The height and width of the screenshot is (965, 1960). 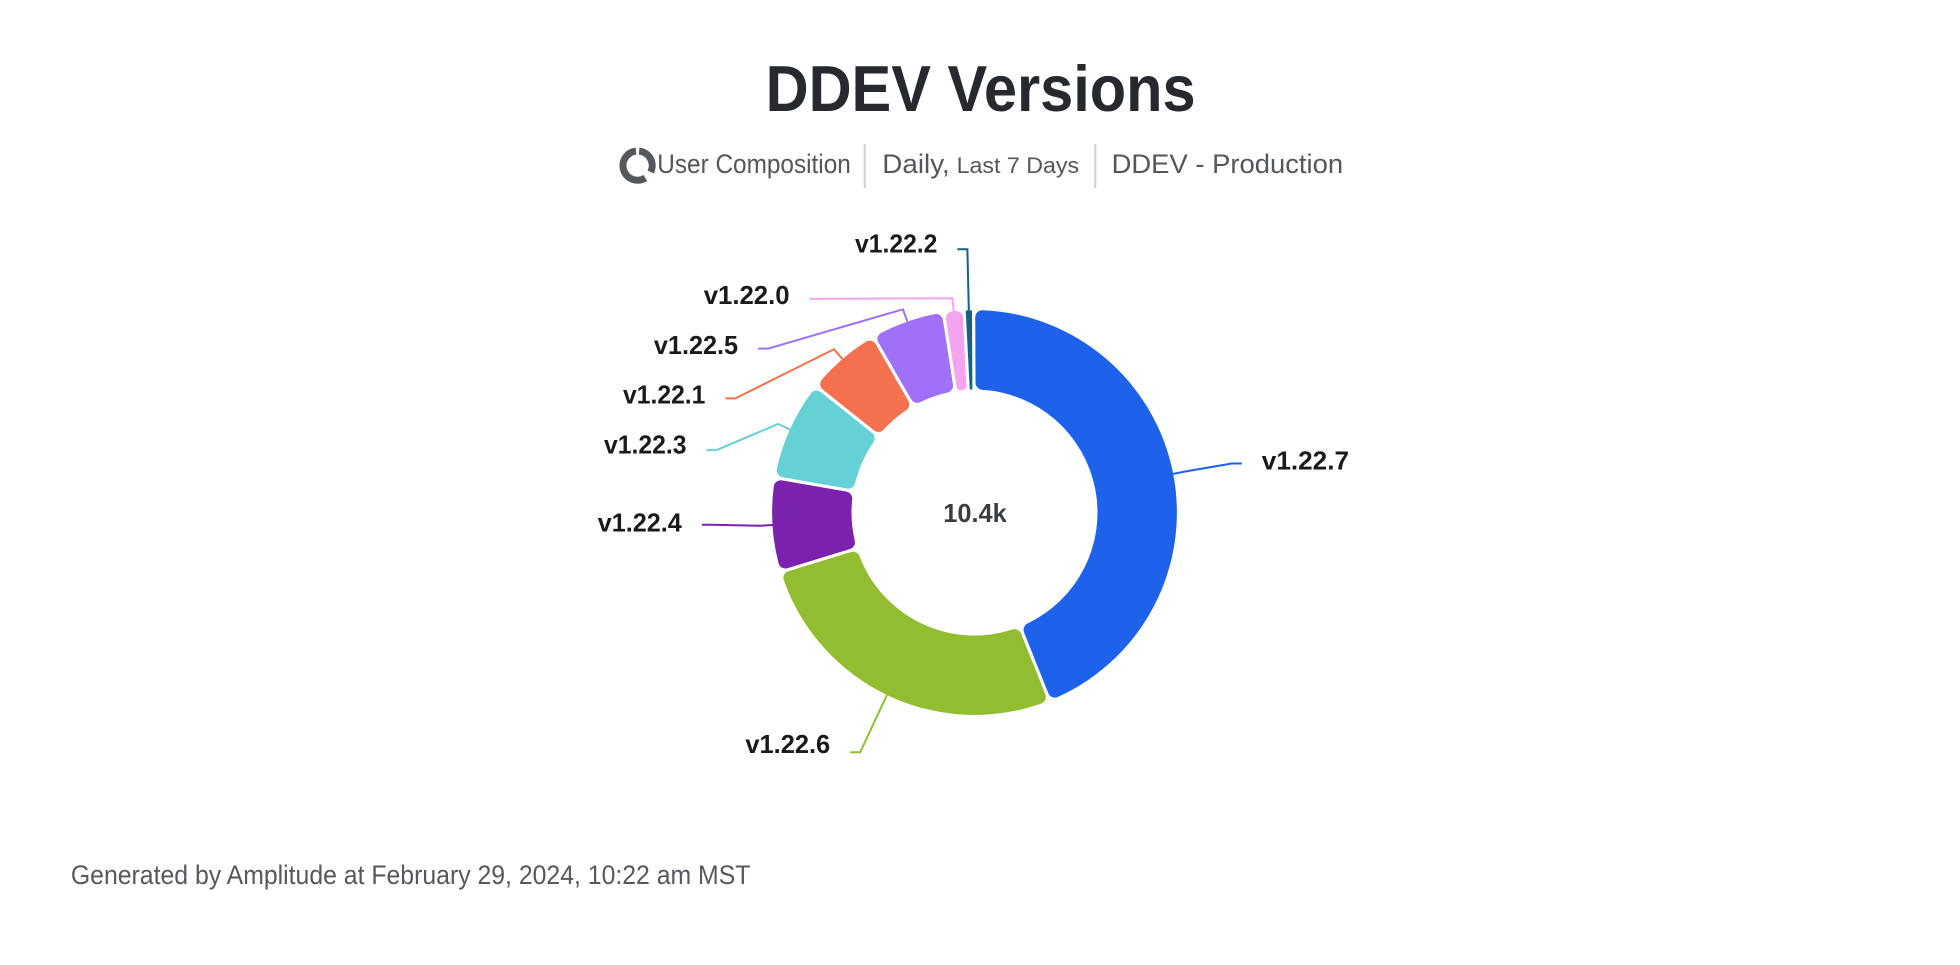 What do you see at coordinates (1018, 165) in the screenshot?
I see `svg-text: Last 7 Days` at bounding box center [1018, 165].